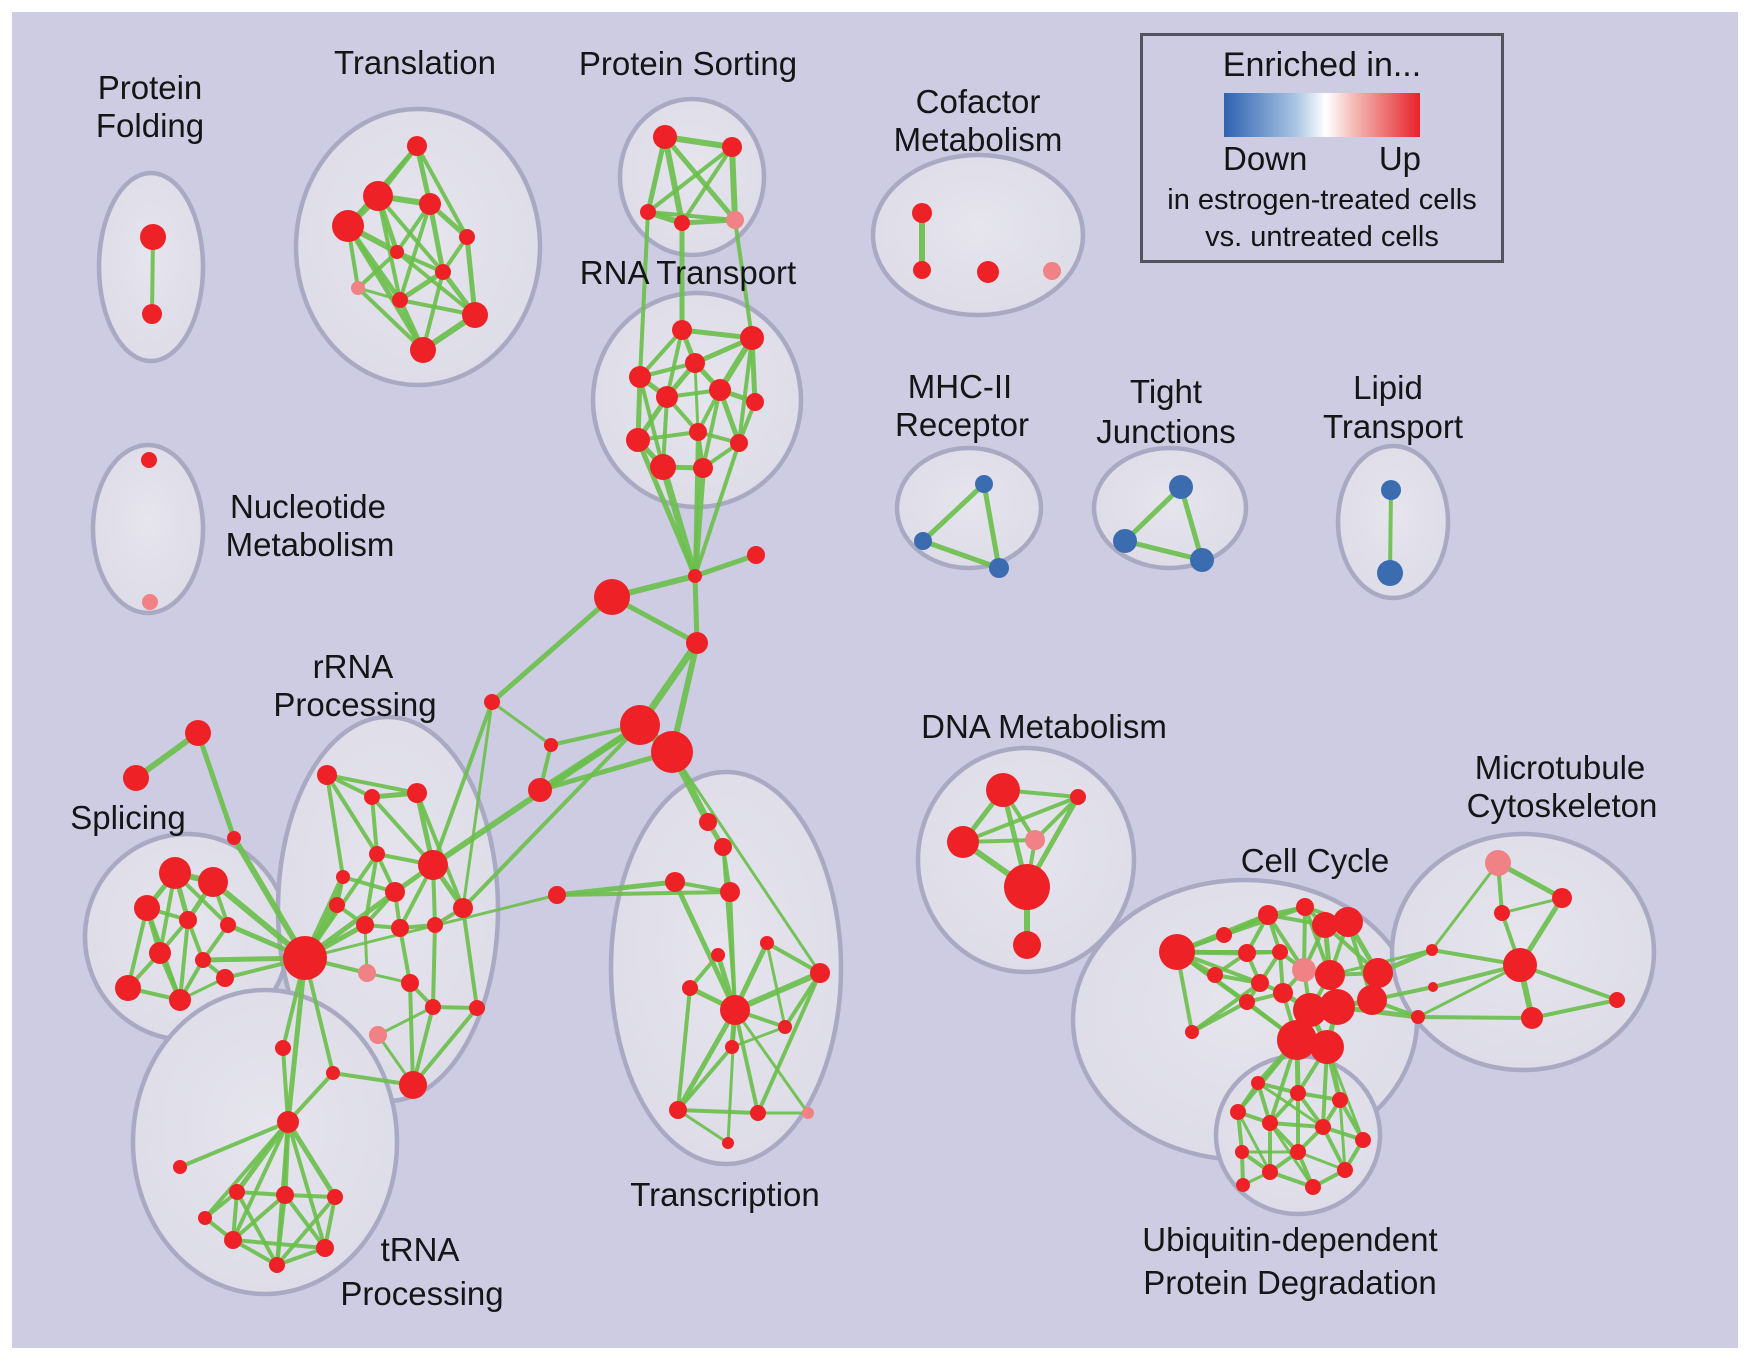 The image size is (1750, 1360). What do you see at coordinates (1191, 523) in the screenshot?
I see `similarity-edge-tj0-tj2` at bounding box center [1191, 523].